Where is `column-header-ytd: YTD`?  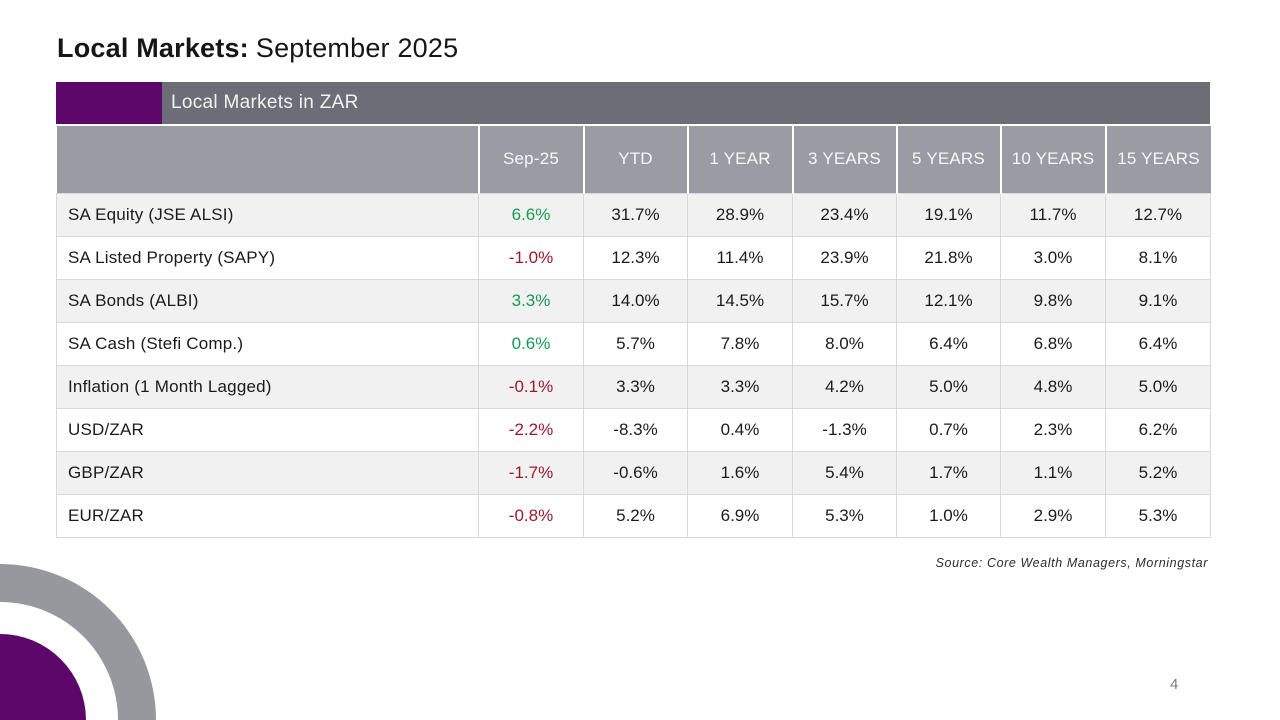 column-header-ytd: YTD is located at coordinates (635, 158).